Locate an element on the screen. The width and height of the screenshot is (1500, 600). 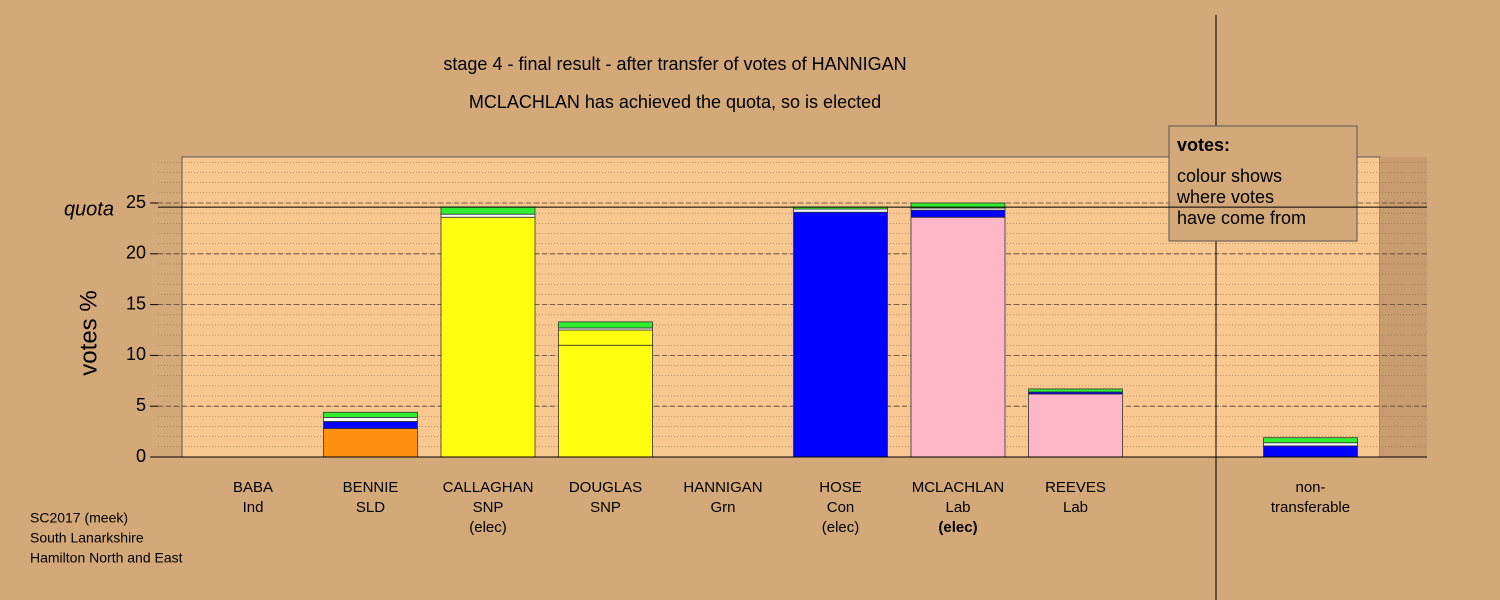
plot-margin is located at coordinates (1403, 307).